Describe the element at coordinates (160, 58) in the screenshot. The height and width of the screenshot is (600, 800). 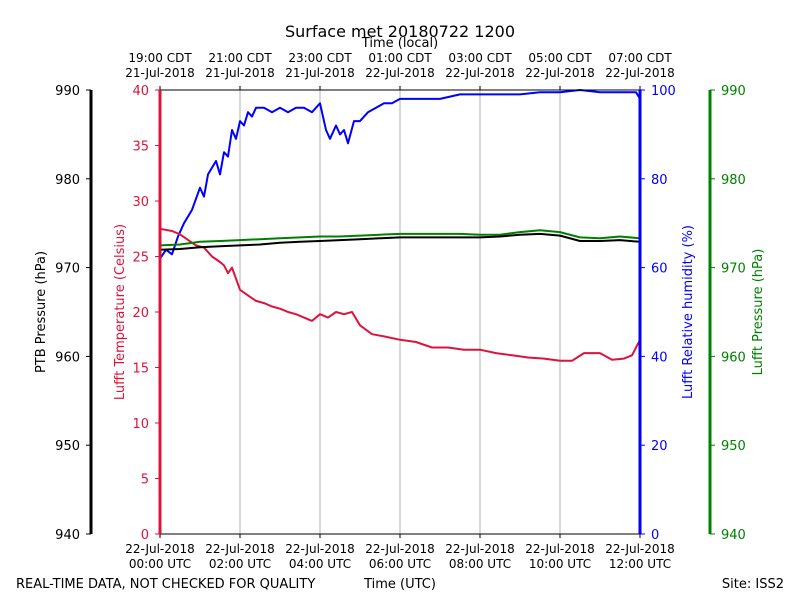
I see `x-tick-label-local-time: 19:00 CDT` at that location.